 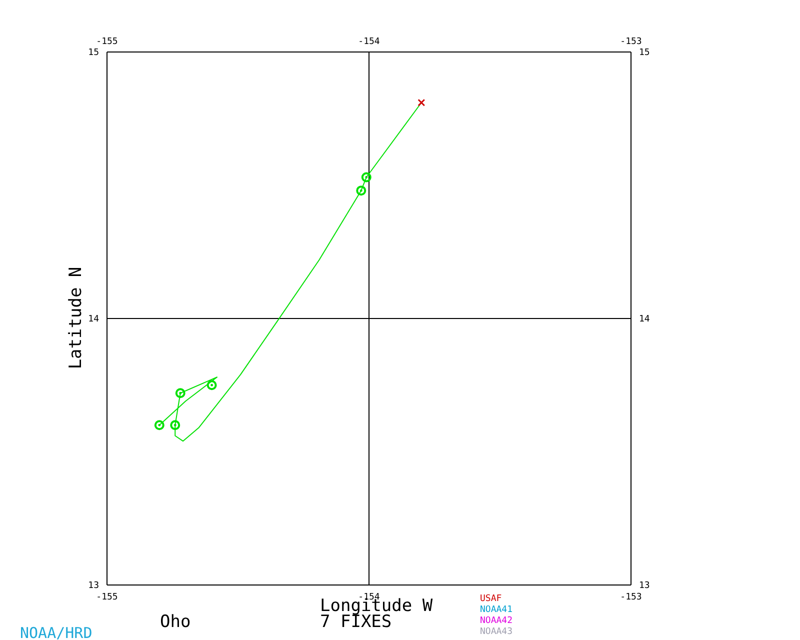 What do you see at coordinates (56, 632) in the screenshot?
I see `text: NOAA/HRD` at bounding box center [56, 632].